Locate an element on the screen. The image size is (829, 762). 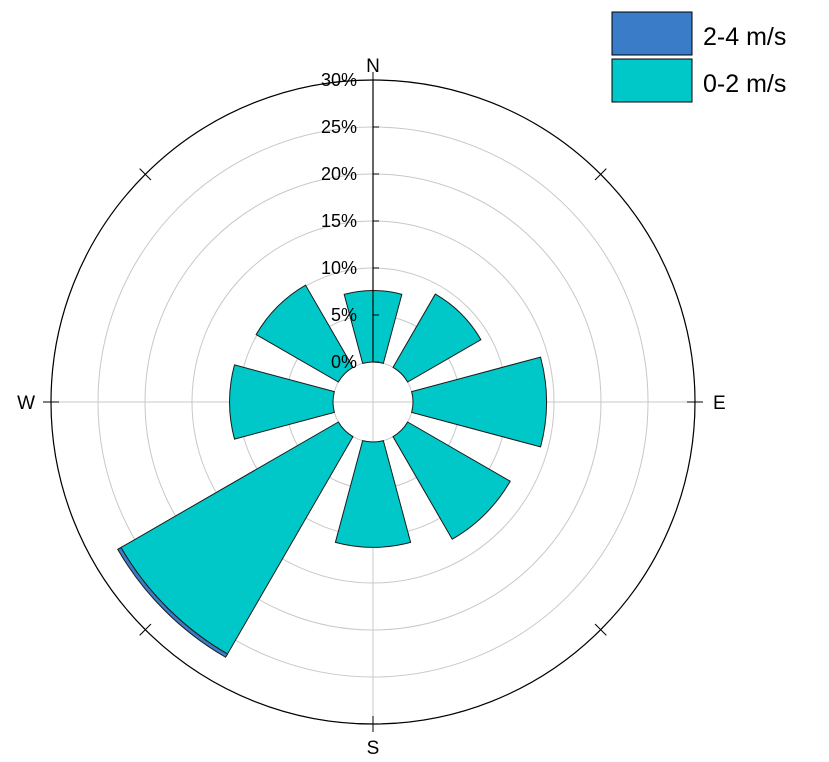
radial-tick-label-2: 10% is located at coordinates (339, 268).